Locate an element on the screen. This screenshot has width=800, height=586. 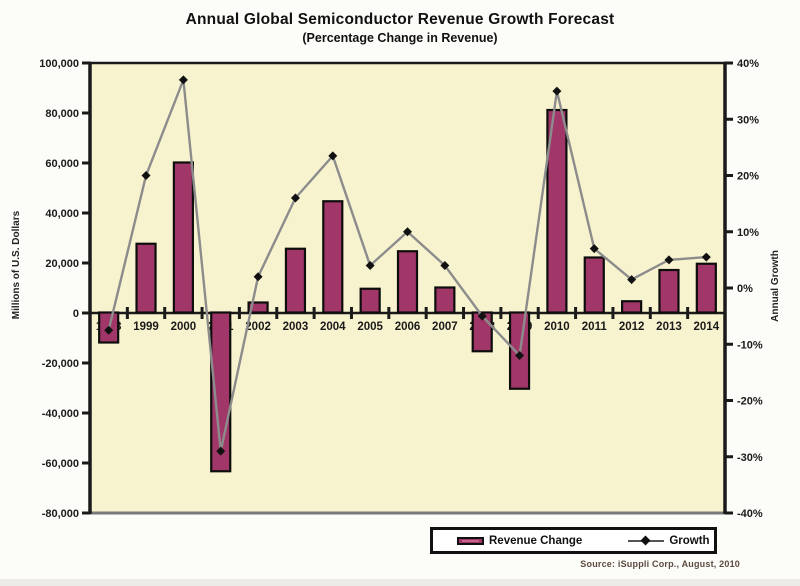
legend-item-growth: Growth is located at coordinates (669, 540).